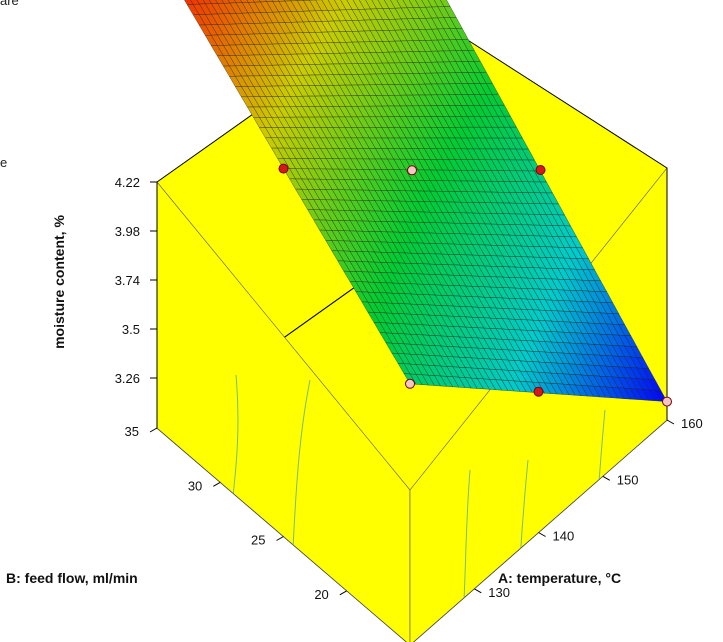 This screenshot has width=723, height=642. I want to click on cropped-text-left: e, so click(3, 162).